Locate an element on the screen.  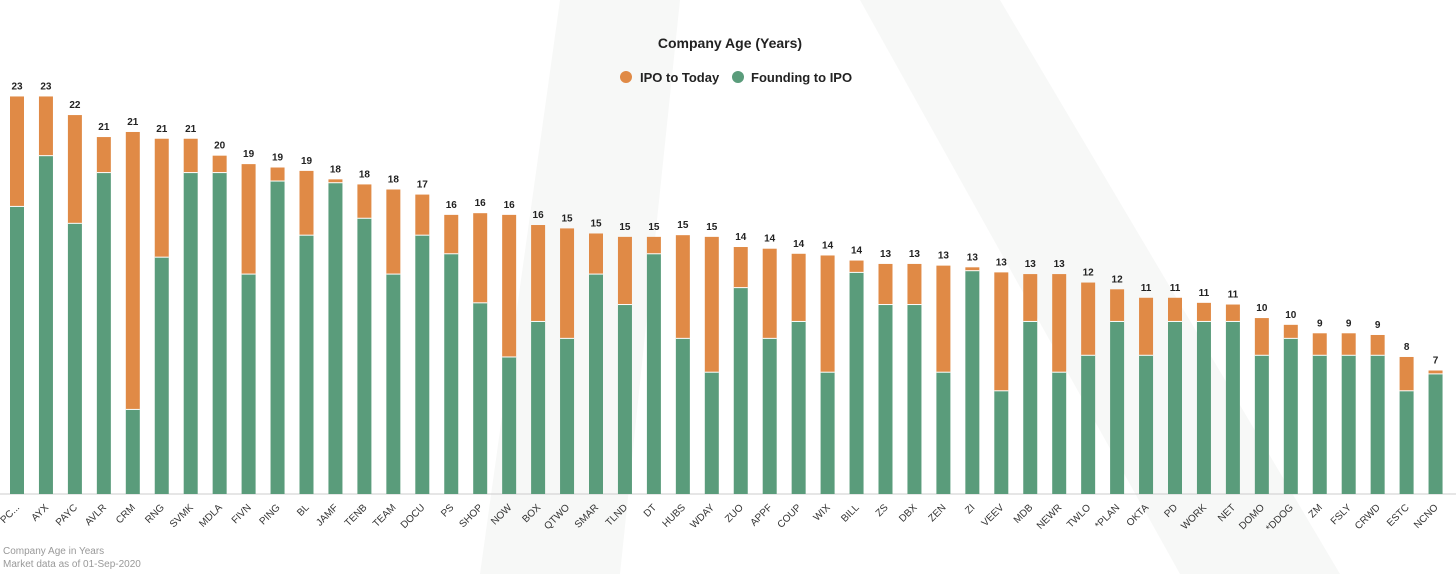
bar-ipo-to-today-domo is located at coordinates (1261, 337).